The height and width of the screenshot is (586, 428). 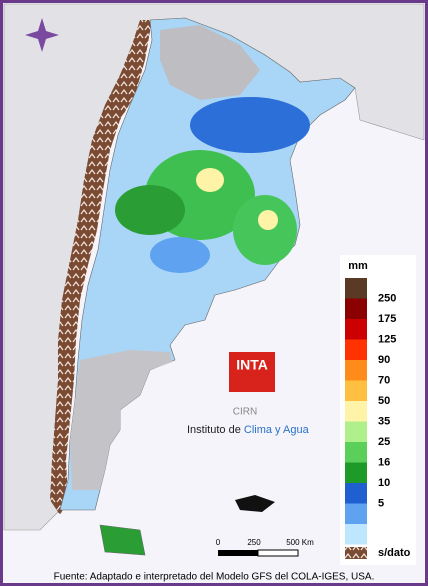 I want to click on legend-label: 250, so click(x=387, y=298).